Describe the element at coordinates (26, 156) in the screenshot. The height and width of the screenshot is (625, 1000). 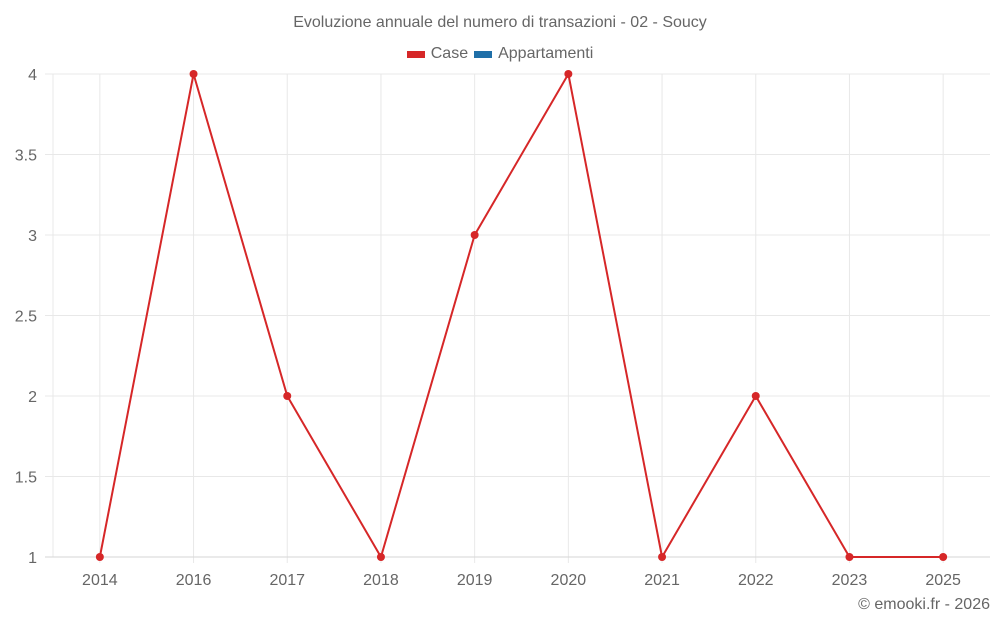
I see `y-tick-label: 3.5` at that location.